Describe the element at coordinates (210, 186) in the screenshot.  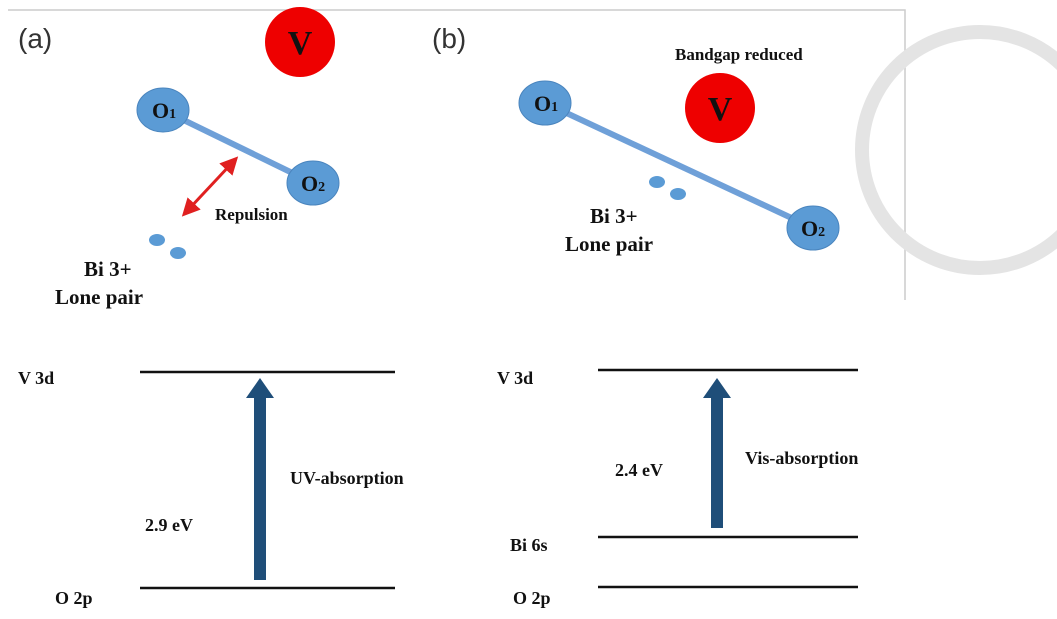
I see `repulsion-arrow` at that location.